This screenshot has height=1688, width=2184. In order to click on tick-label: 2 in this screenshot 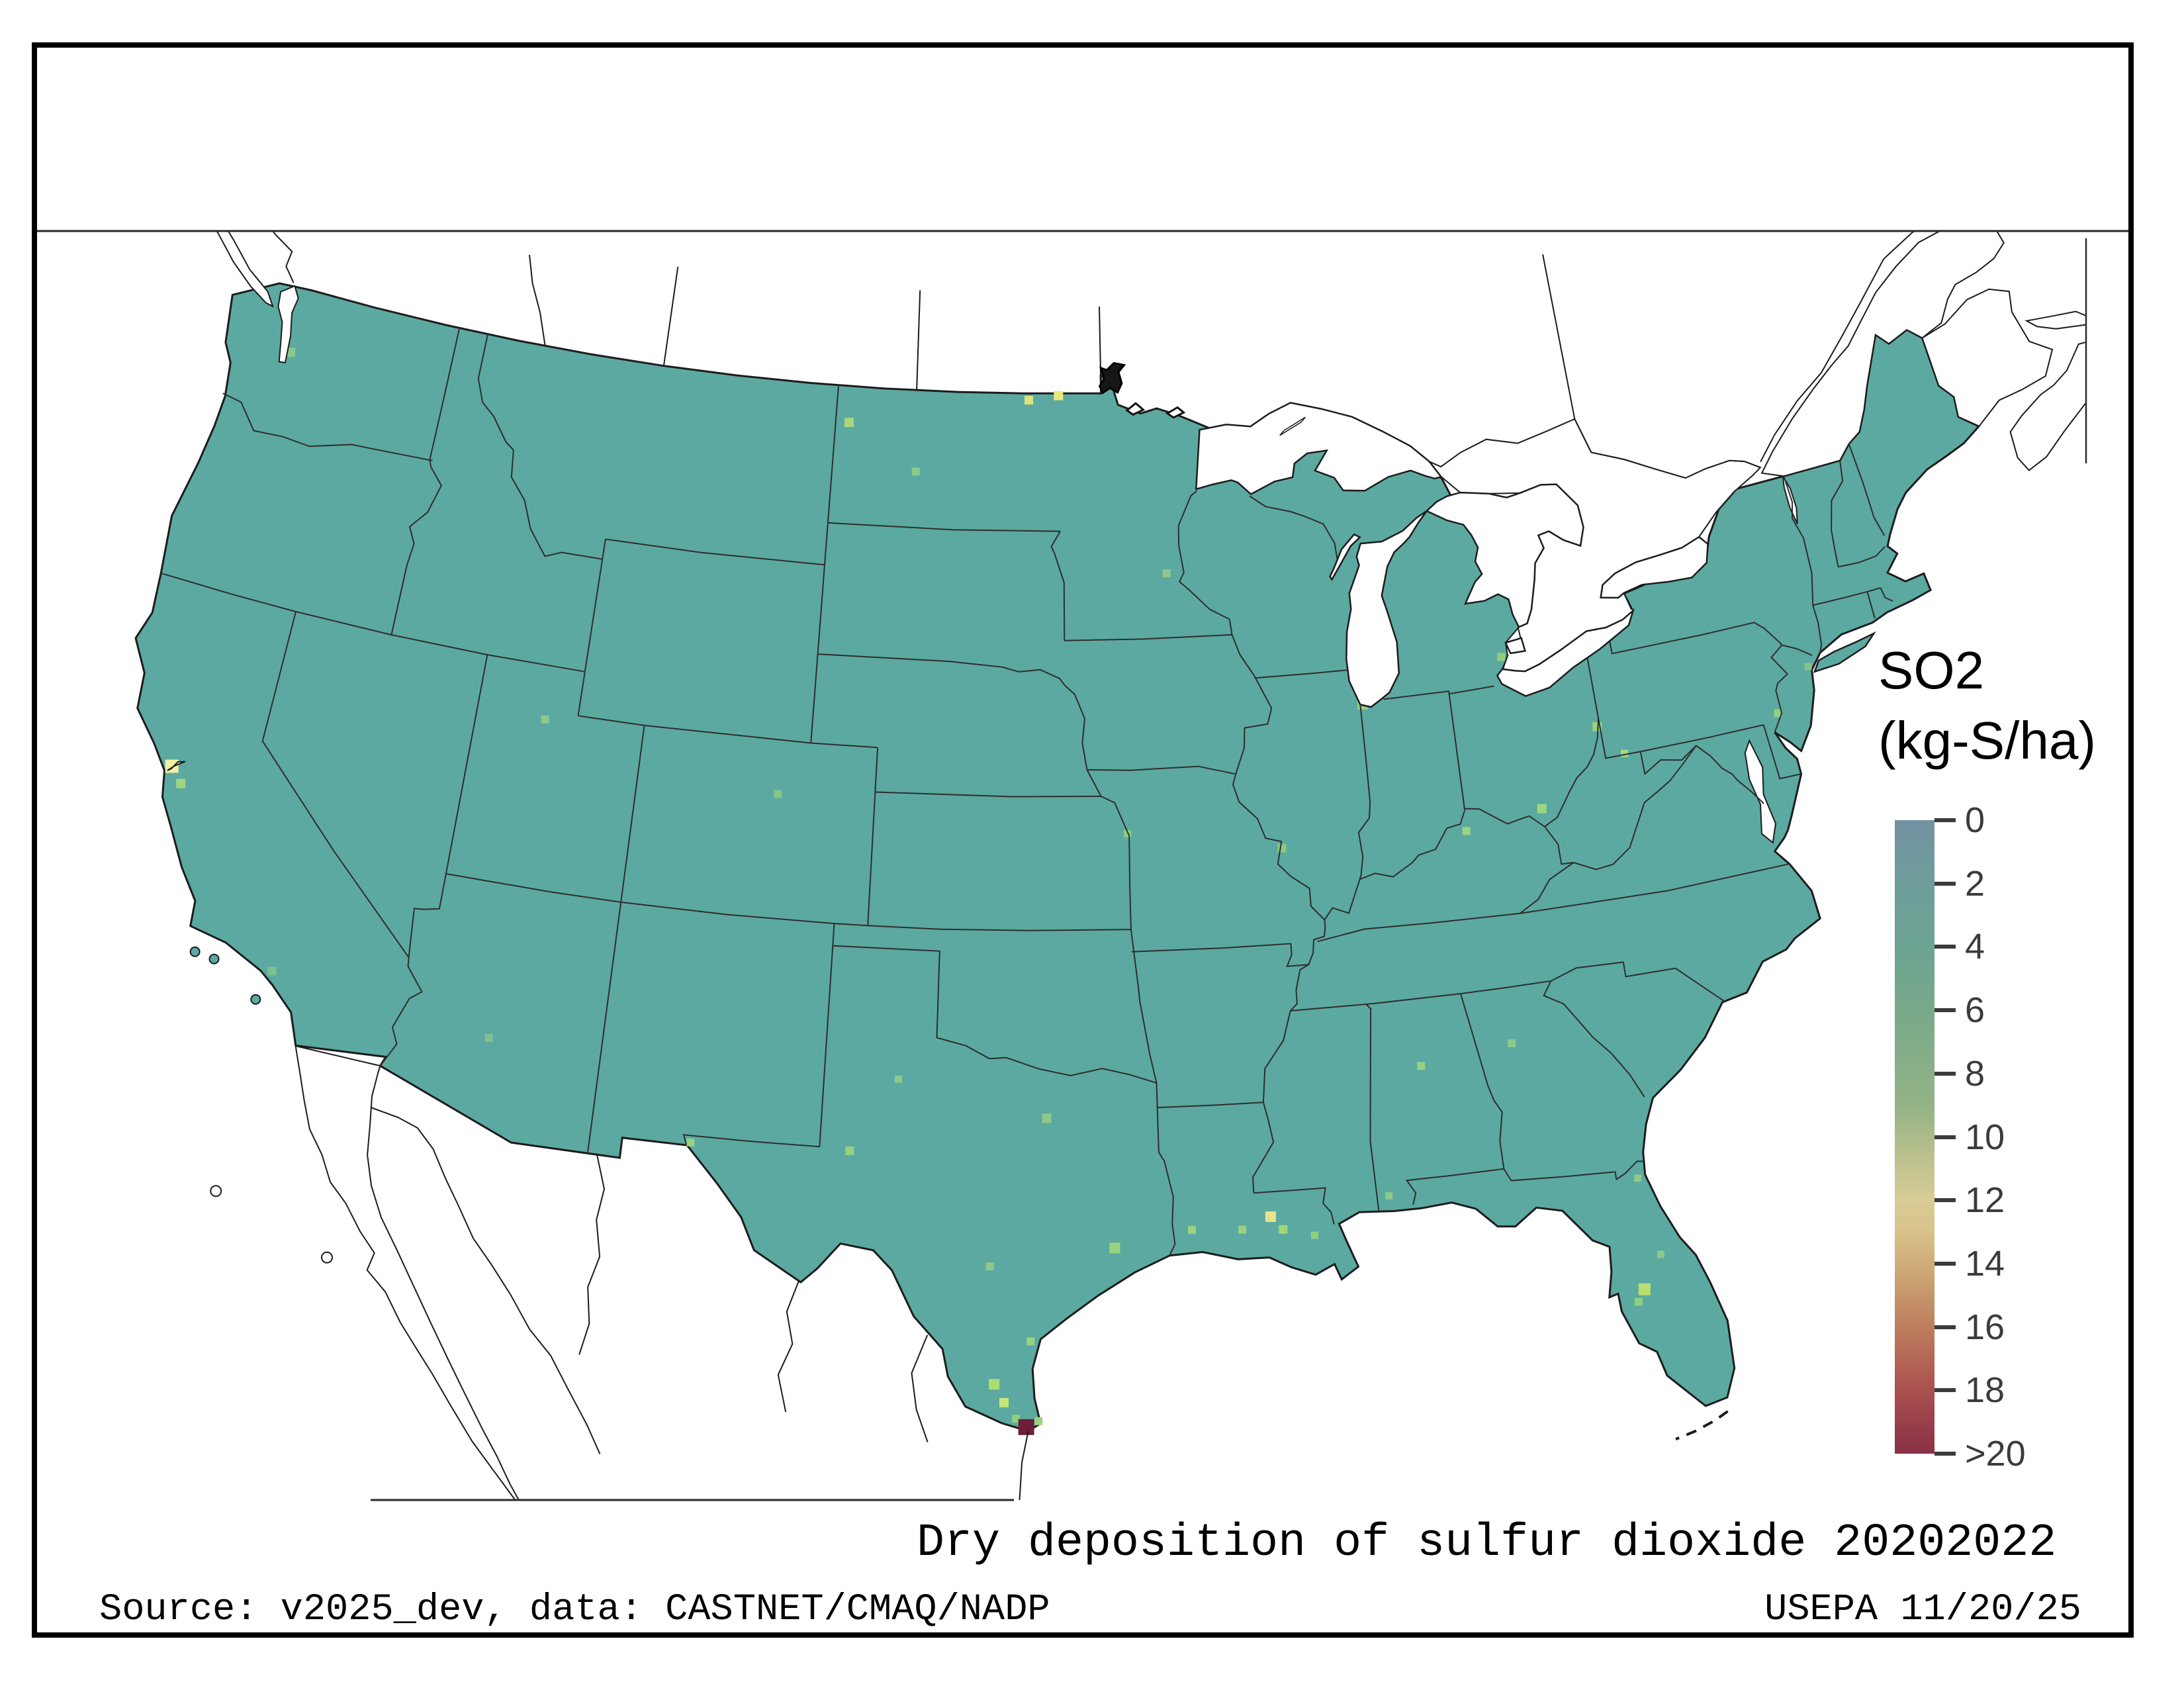, I will do `click(1975, 883)`.